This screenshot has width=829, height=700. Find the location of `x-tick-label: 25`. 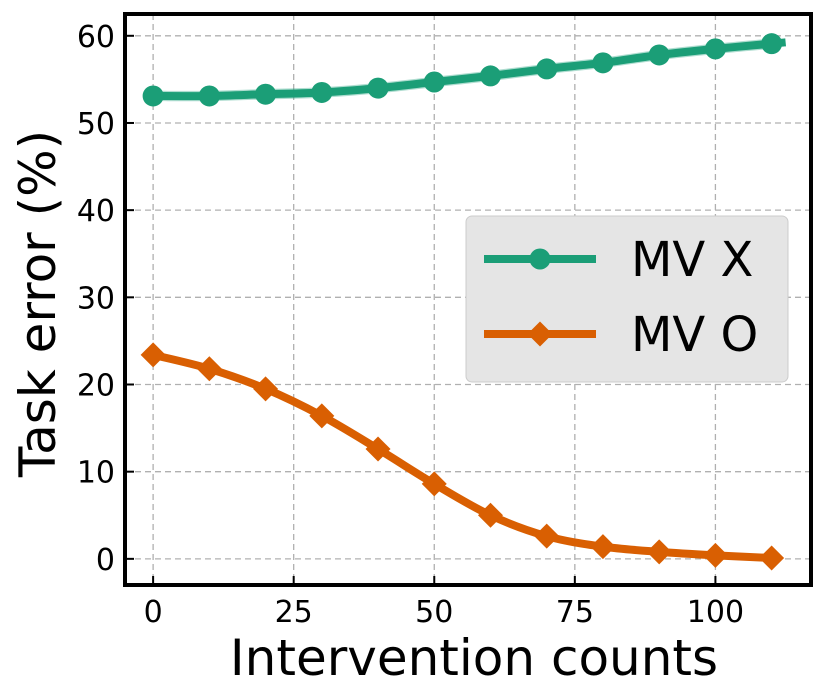

x-tick-label: 25 is located at coordinates (294, 612).